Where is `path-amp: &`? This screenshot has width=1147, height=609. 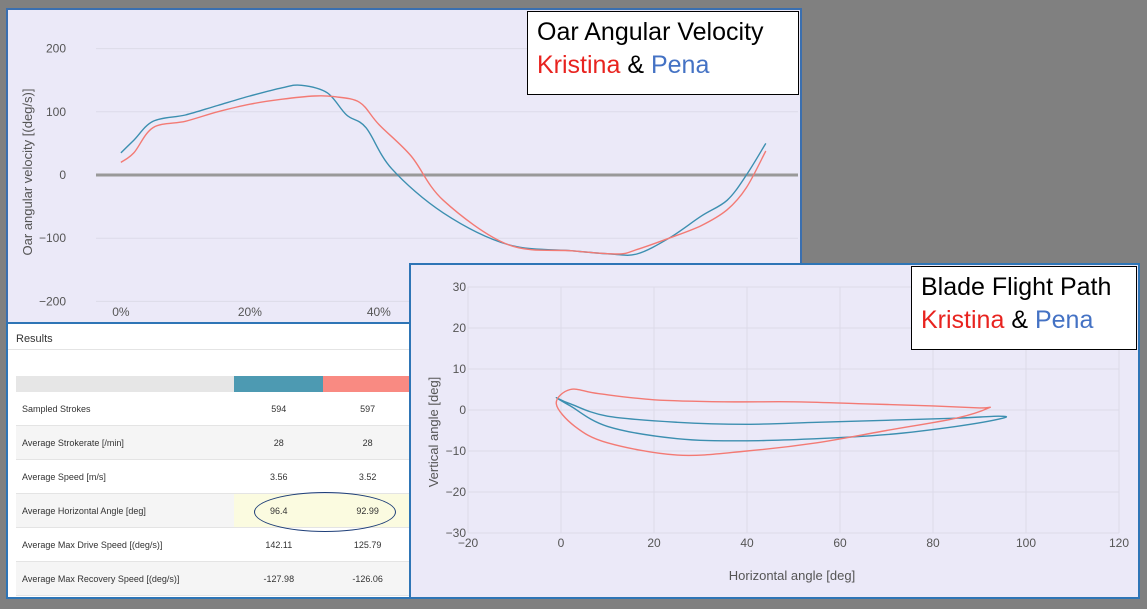
path-amp: & is located at coordinates (1020, 320).